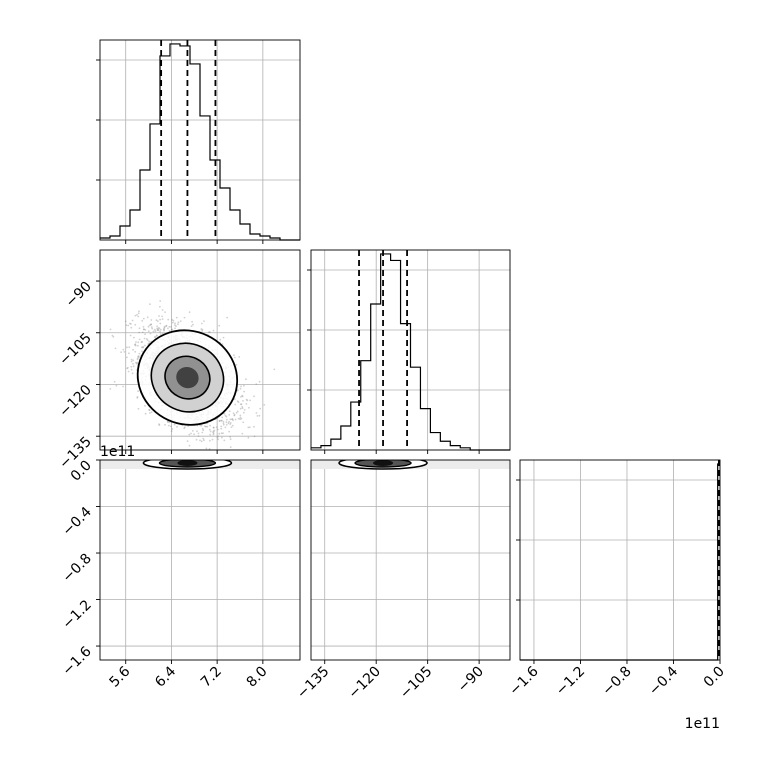 The image size is (760, 760). I want to click on scatter-0-1-point-2035, so click(230, 437).